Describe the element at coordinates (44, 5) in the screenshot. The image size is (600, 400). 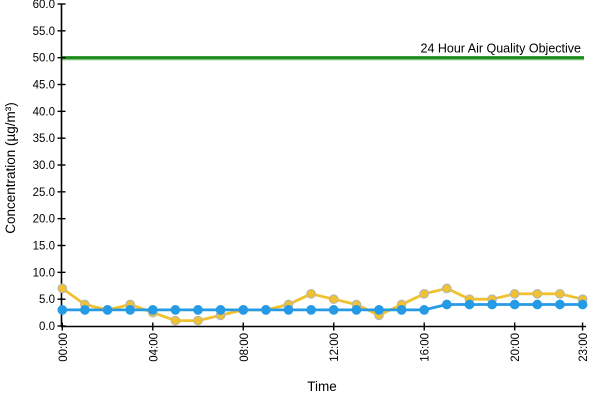
I see `y-tick-label: 60.0` at that location.